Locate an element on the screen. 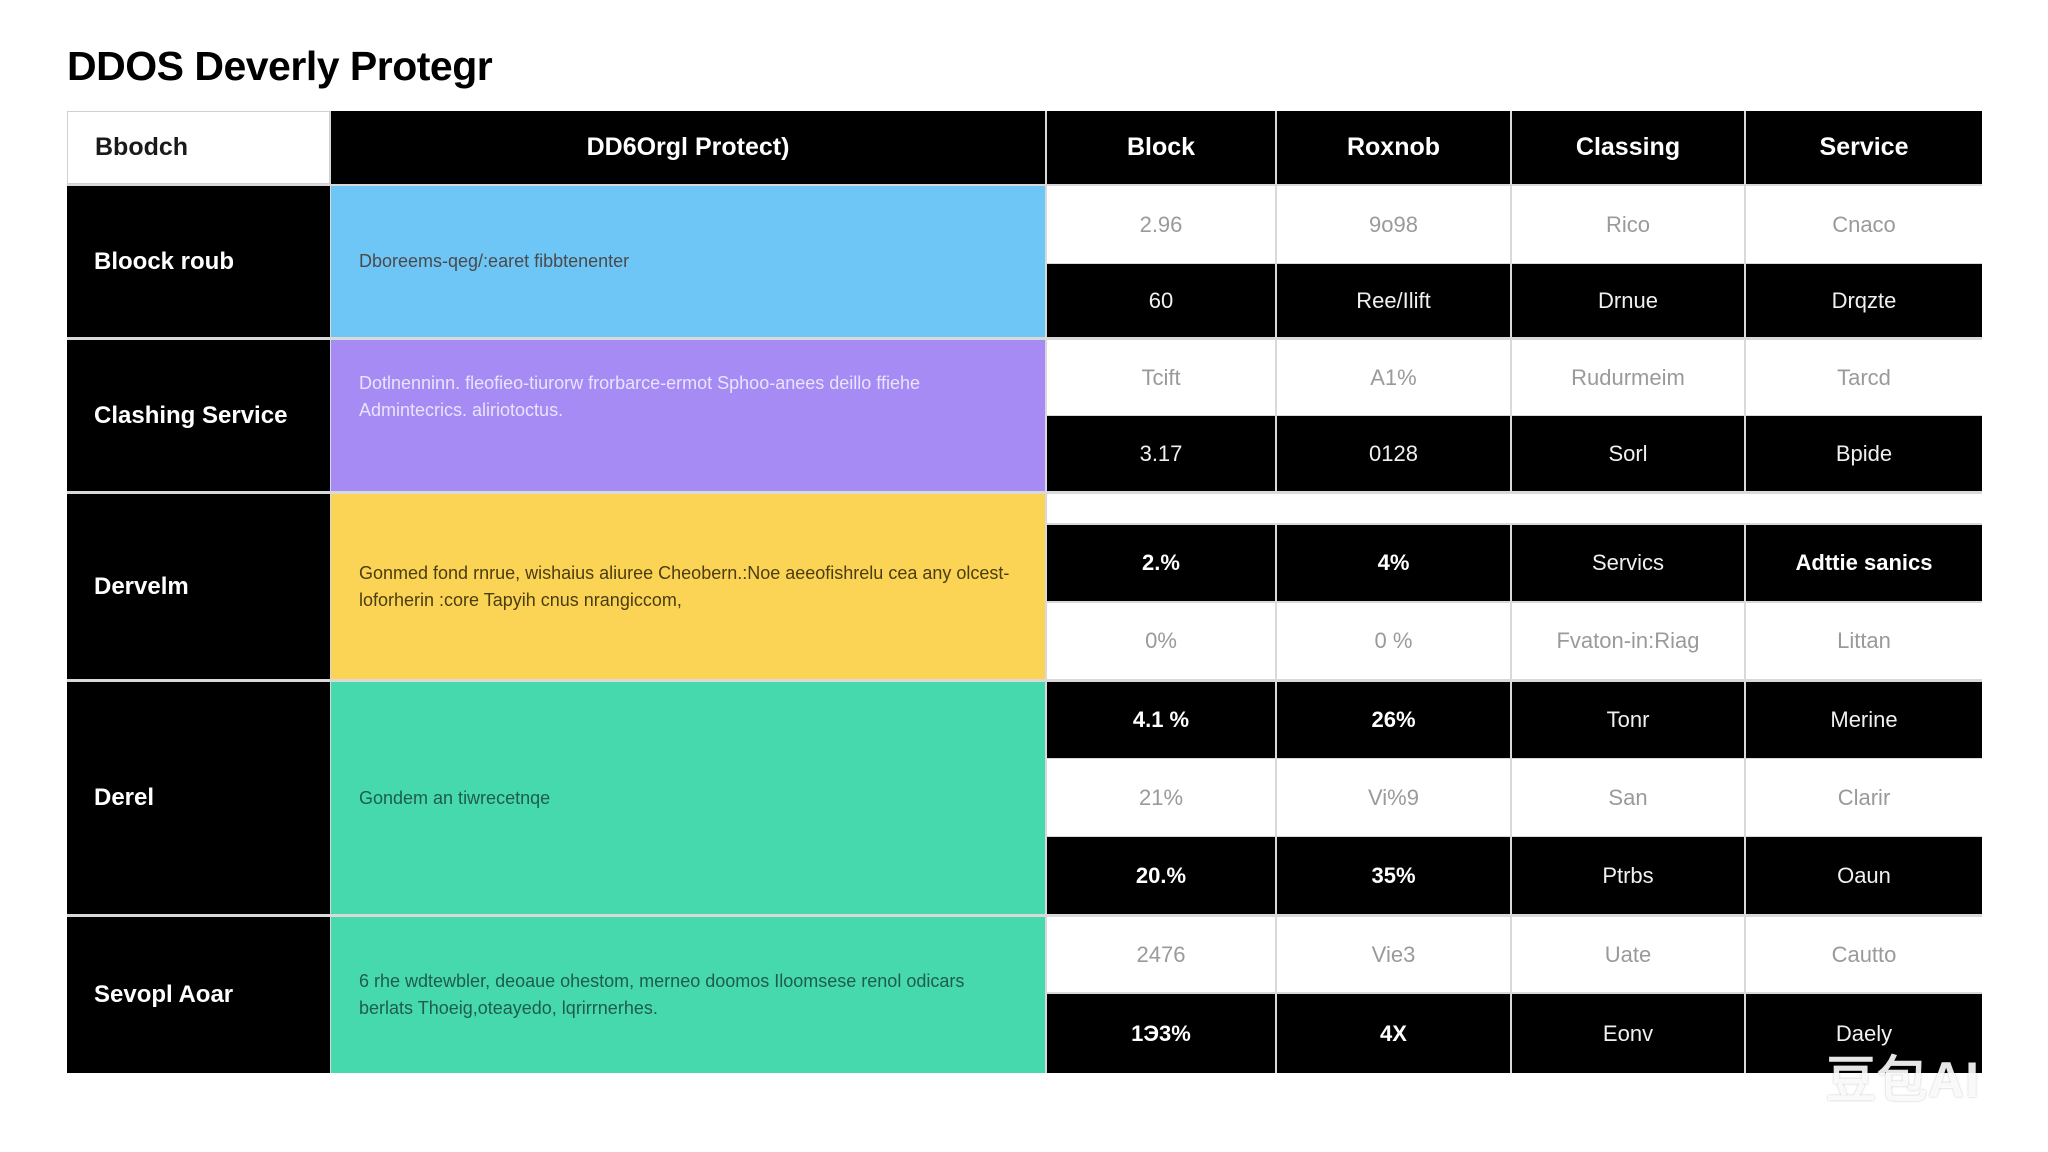  table-cell: 2476 is located at coordinates (1161, 954).